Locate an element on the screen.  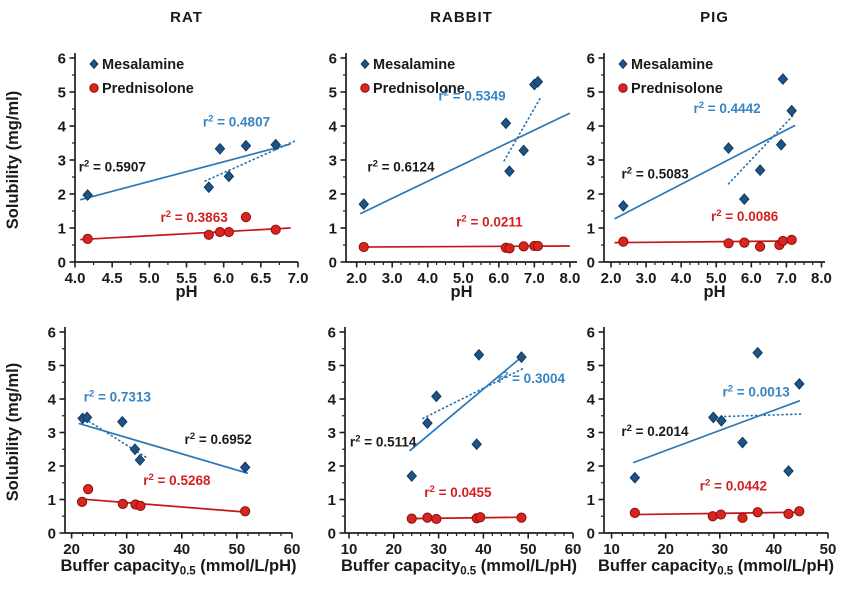
legend-item-label: Prednisolone is located at coordinates (148, 89).